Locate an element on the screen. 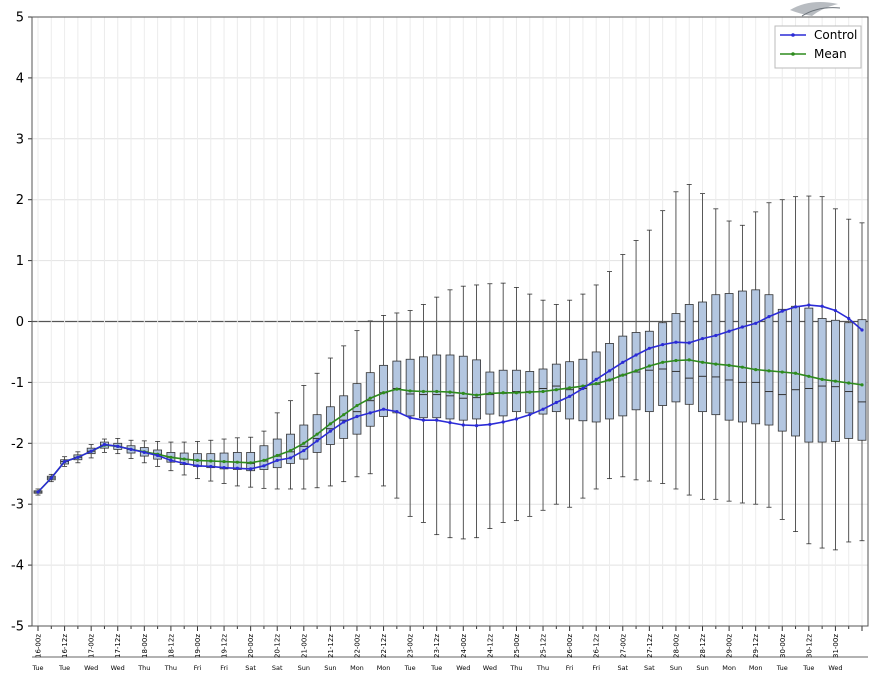 The height and width of the screenshot is (678, 882). legend-marker-mean is located at coordinates (793, 54).